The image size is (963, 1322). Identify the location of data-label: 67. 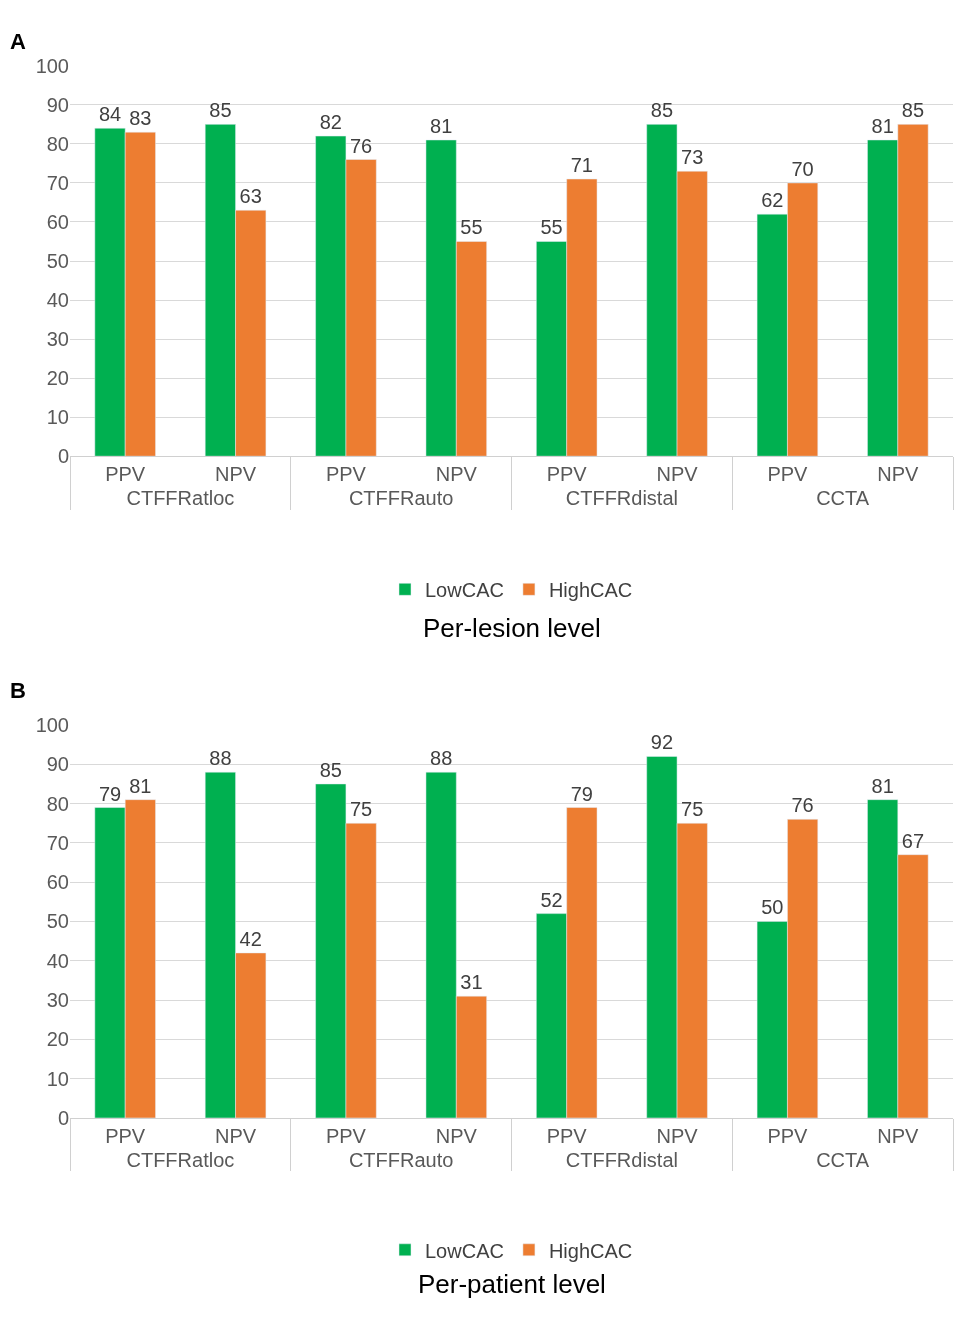
(913, 840).